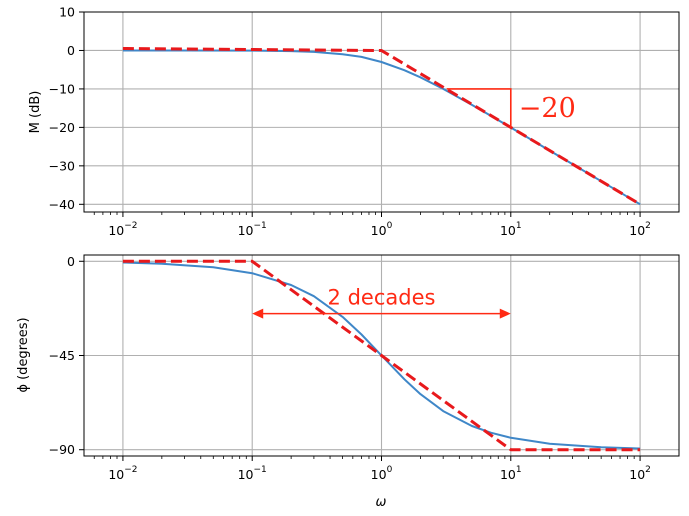  Describe the element at coordinates (479, 108) in the screenshot. I see `slope-triangle` at that location.